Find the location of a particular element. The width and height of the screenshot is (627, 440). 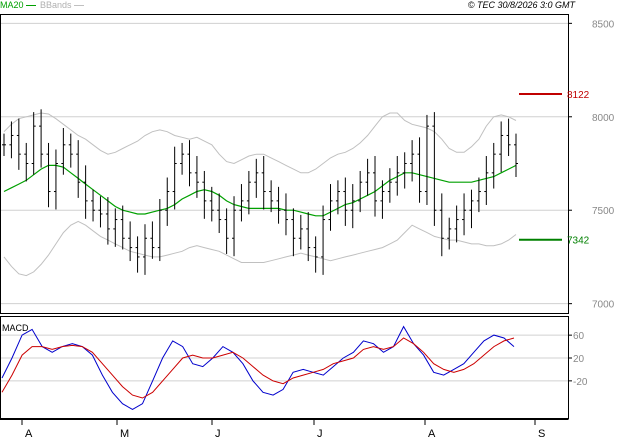

legend-bbands-label: BBands is located at coordinates (56, 5).